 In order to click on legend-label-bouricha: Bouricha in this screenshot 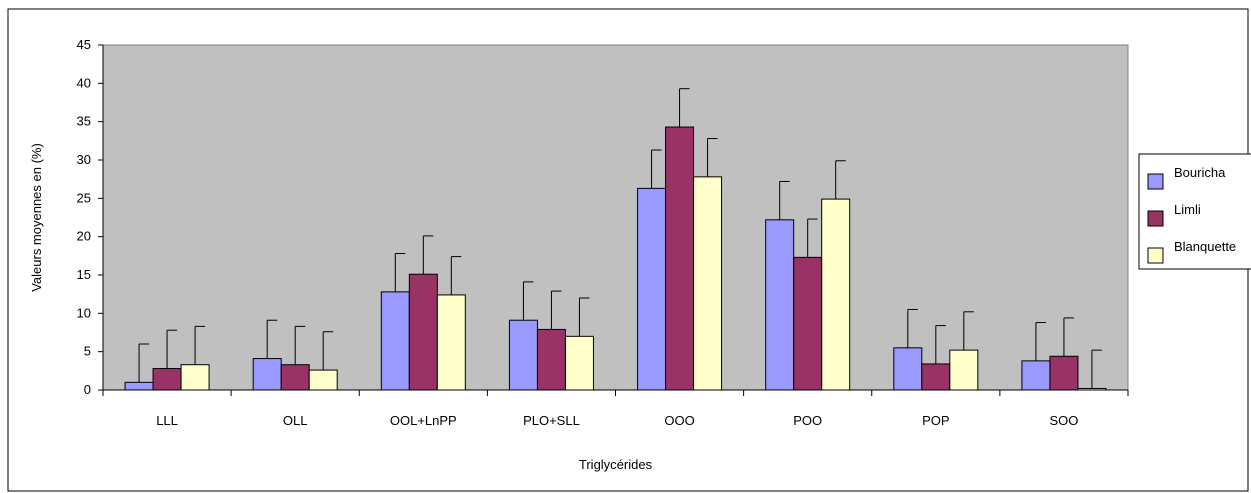, I will do `click(1200, 172)`.